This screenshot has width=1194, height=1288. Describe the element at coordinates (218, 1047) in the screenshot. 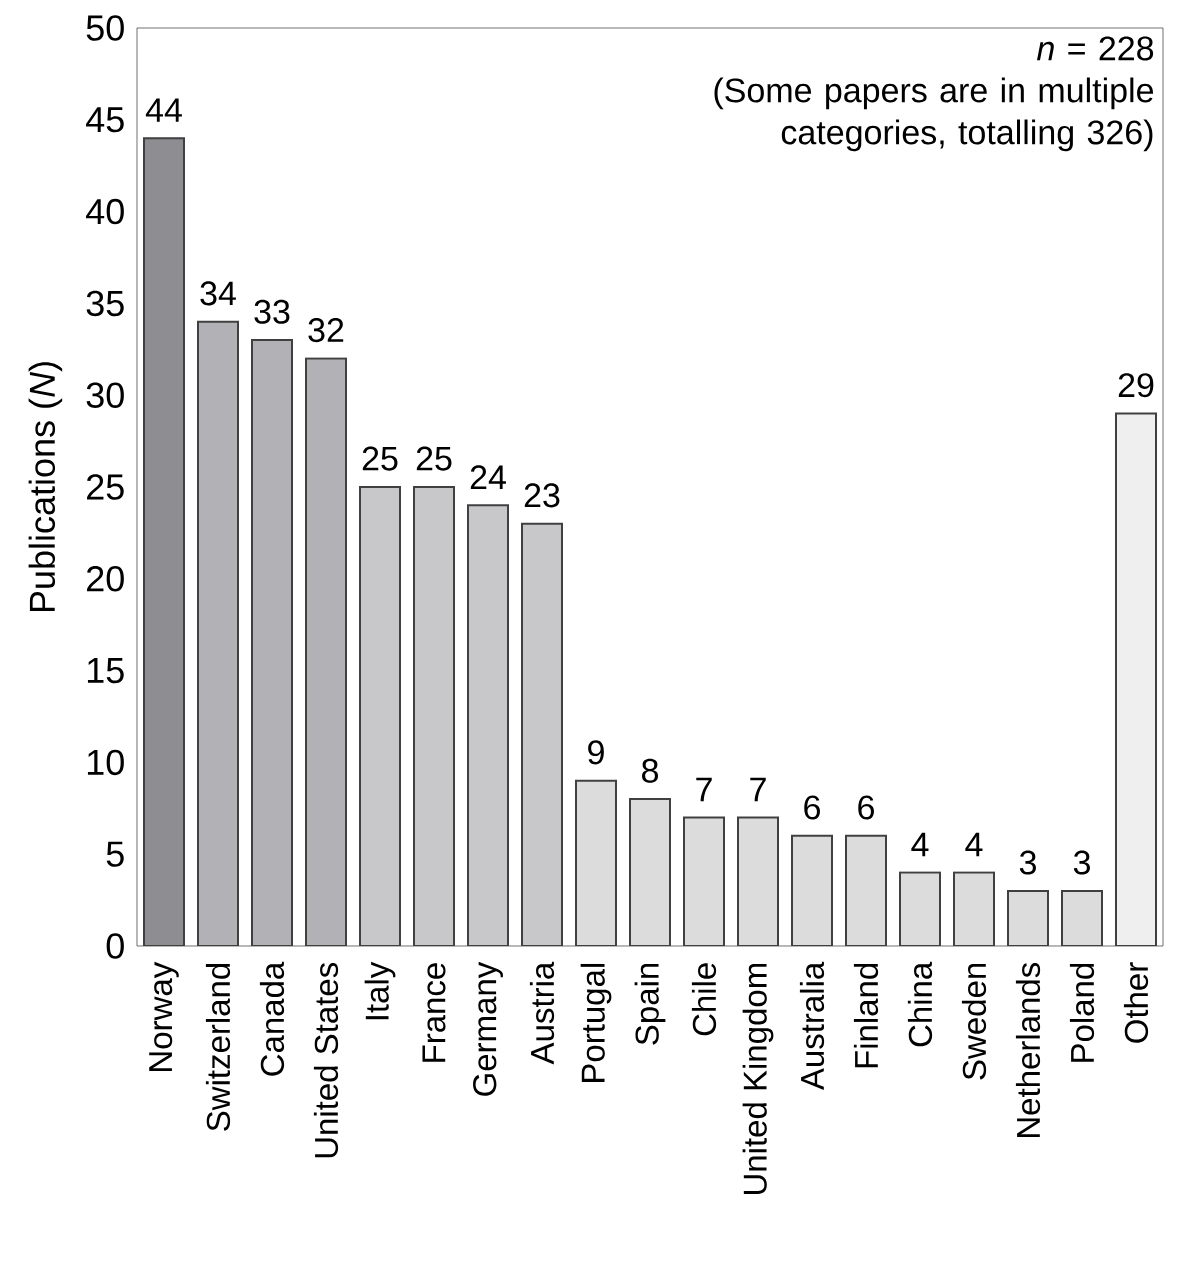

I see `x-tick-label: Switzerland` at that location.